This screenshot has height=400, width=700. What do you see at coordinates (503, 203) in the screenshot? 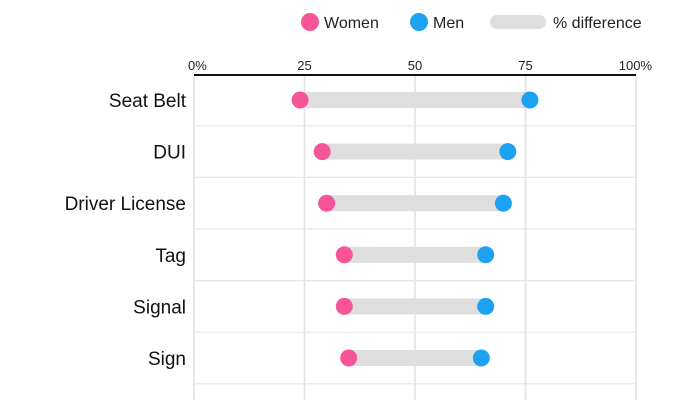
I see `men-point-driver-license` at bounding box center [503, 203].